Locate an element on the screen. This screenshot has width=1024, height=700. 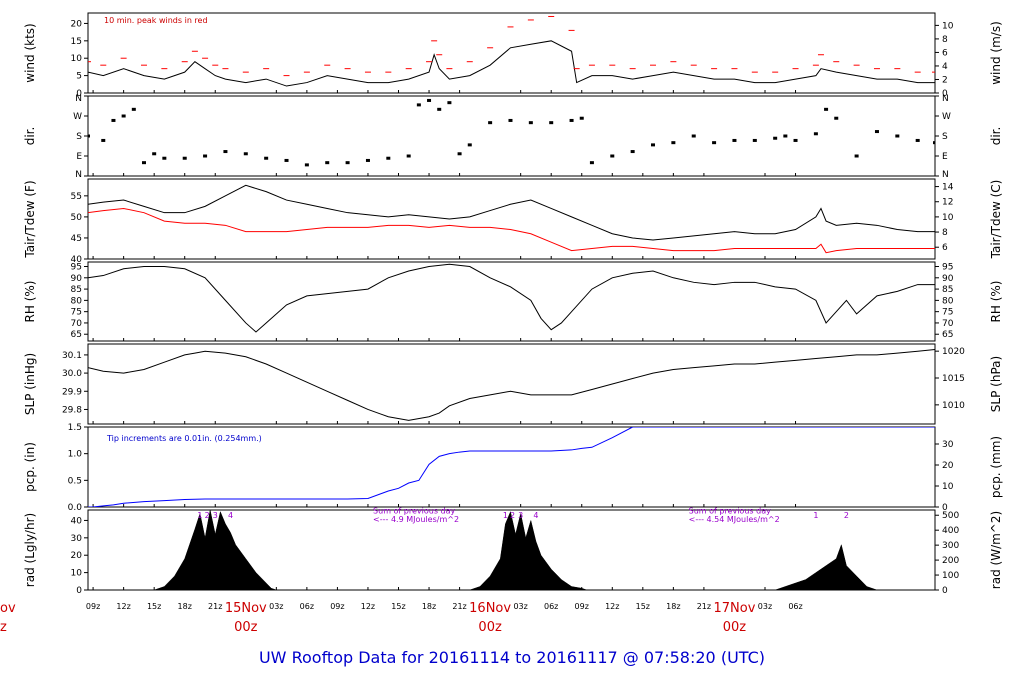
right-tick-label: S is located at coordinates (945, 137).